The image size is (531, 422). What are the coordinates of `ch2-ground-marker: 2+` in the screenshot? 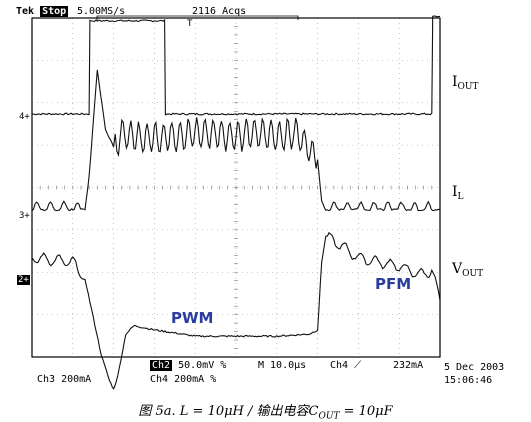 It's located at (23, 280).